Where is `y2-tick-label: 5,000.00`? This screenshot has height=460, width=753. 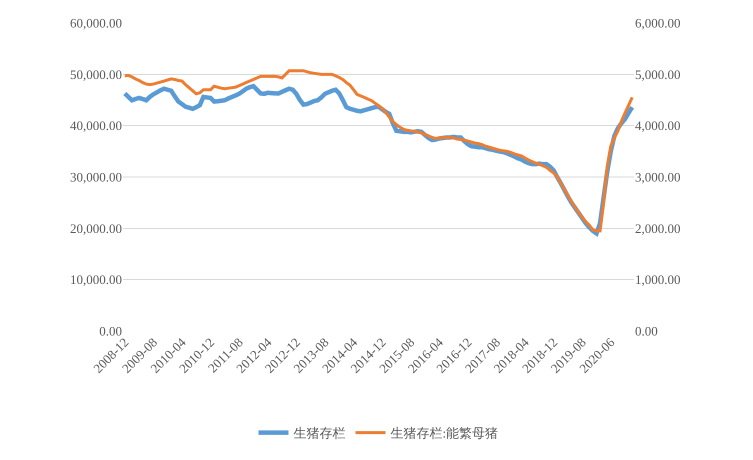
y2-tick-label: 5,000.00 is located at coordinates (657, 74).